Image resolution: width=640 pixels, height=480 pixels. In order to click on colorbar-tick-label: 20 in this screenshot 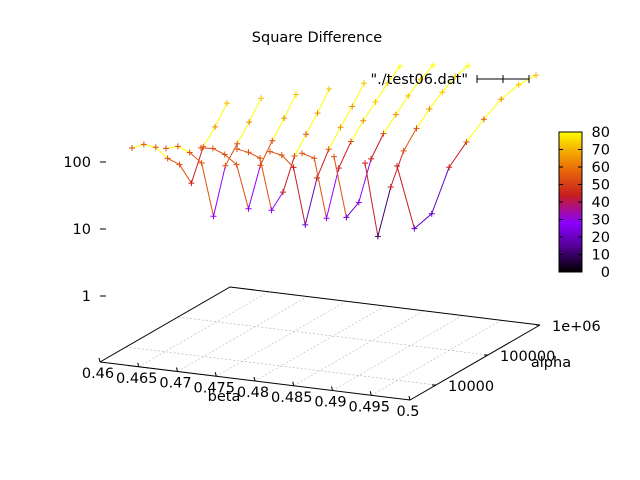, I will do `click(601, 238)`.